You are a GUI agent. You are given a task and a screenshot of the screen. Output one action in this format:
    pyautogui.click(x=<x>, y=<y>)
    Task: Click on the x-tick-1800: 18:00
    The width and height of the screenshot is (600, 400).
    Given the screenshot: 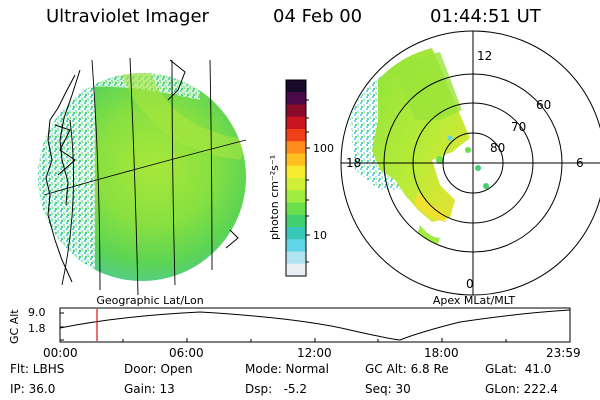 What is the action you would take?
    pyautogui.click(x=441, y=353)
    